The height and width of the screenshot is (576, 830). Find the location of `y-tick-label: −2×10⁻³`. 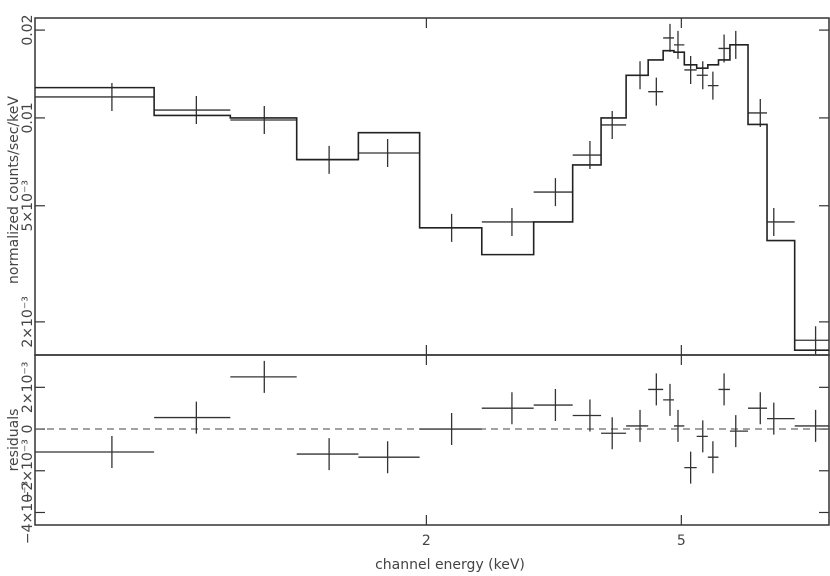

y-tick-label: −2×10⁻³ is located at coordinates (28, 470).